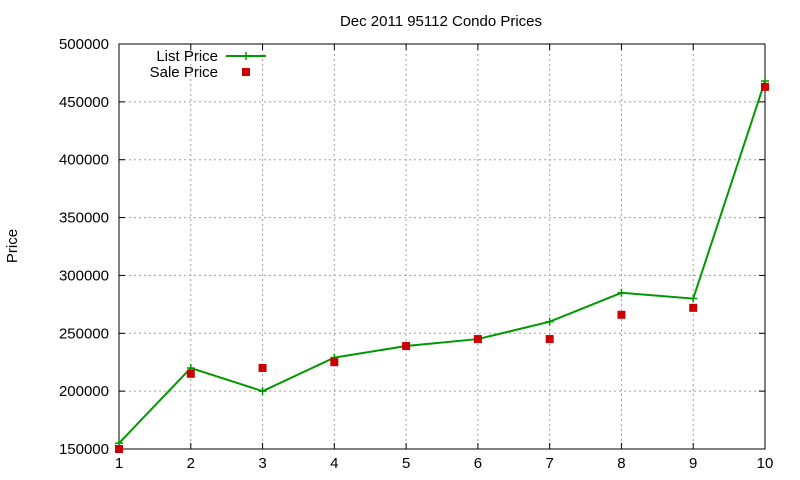  I want to click on x-tick-label: 10, so click(765, 463).